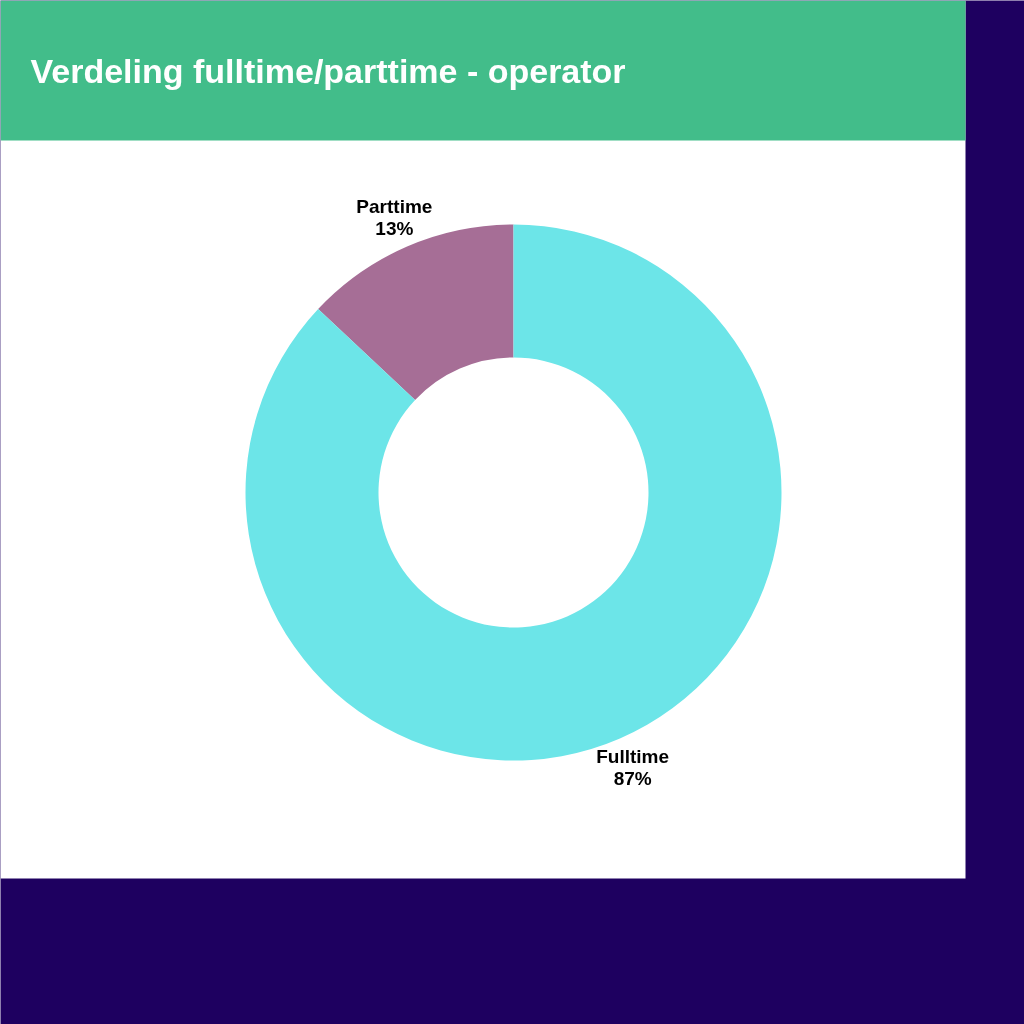 This screenshot has width=1024, height=1024. I want to click on data-label: 87%, so click(632, 779).